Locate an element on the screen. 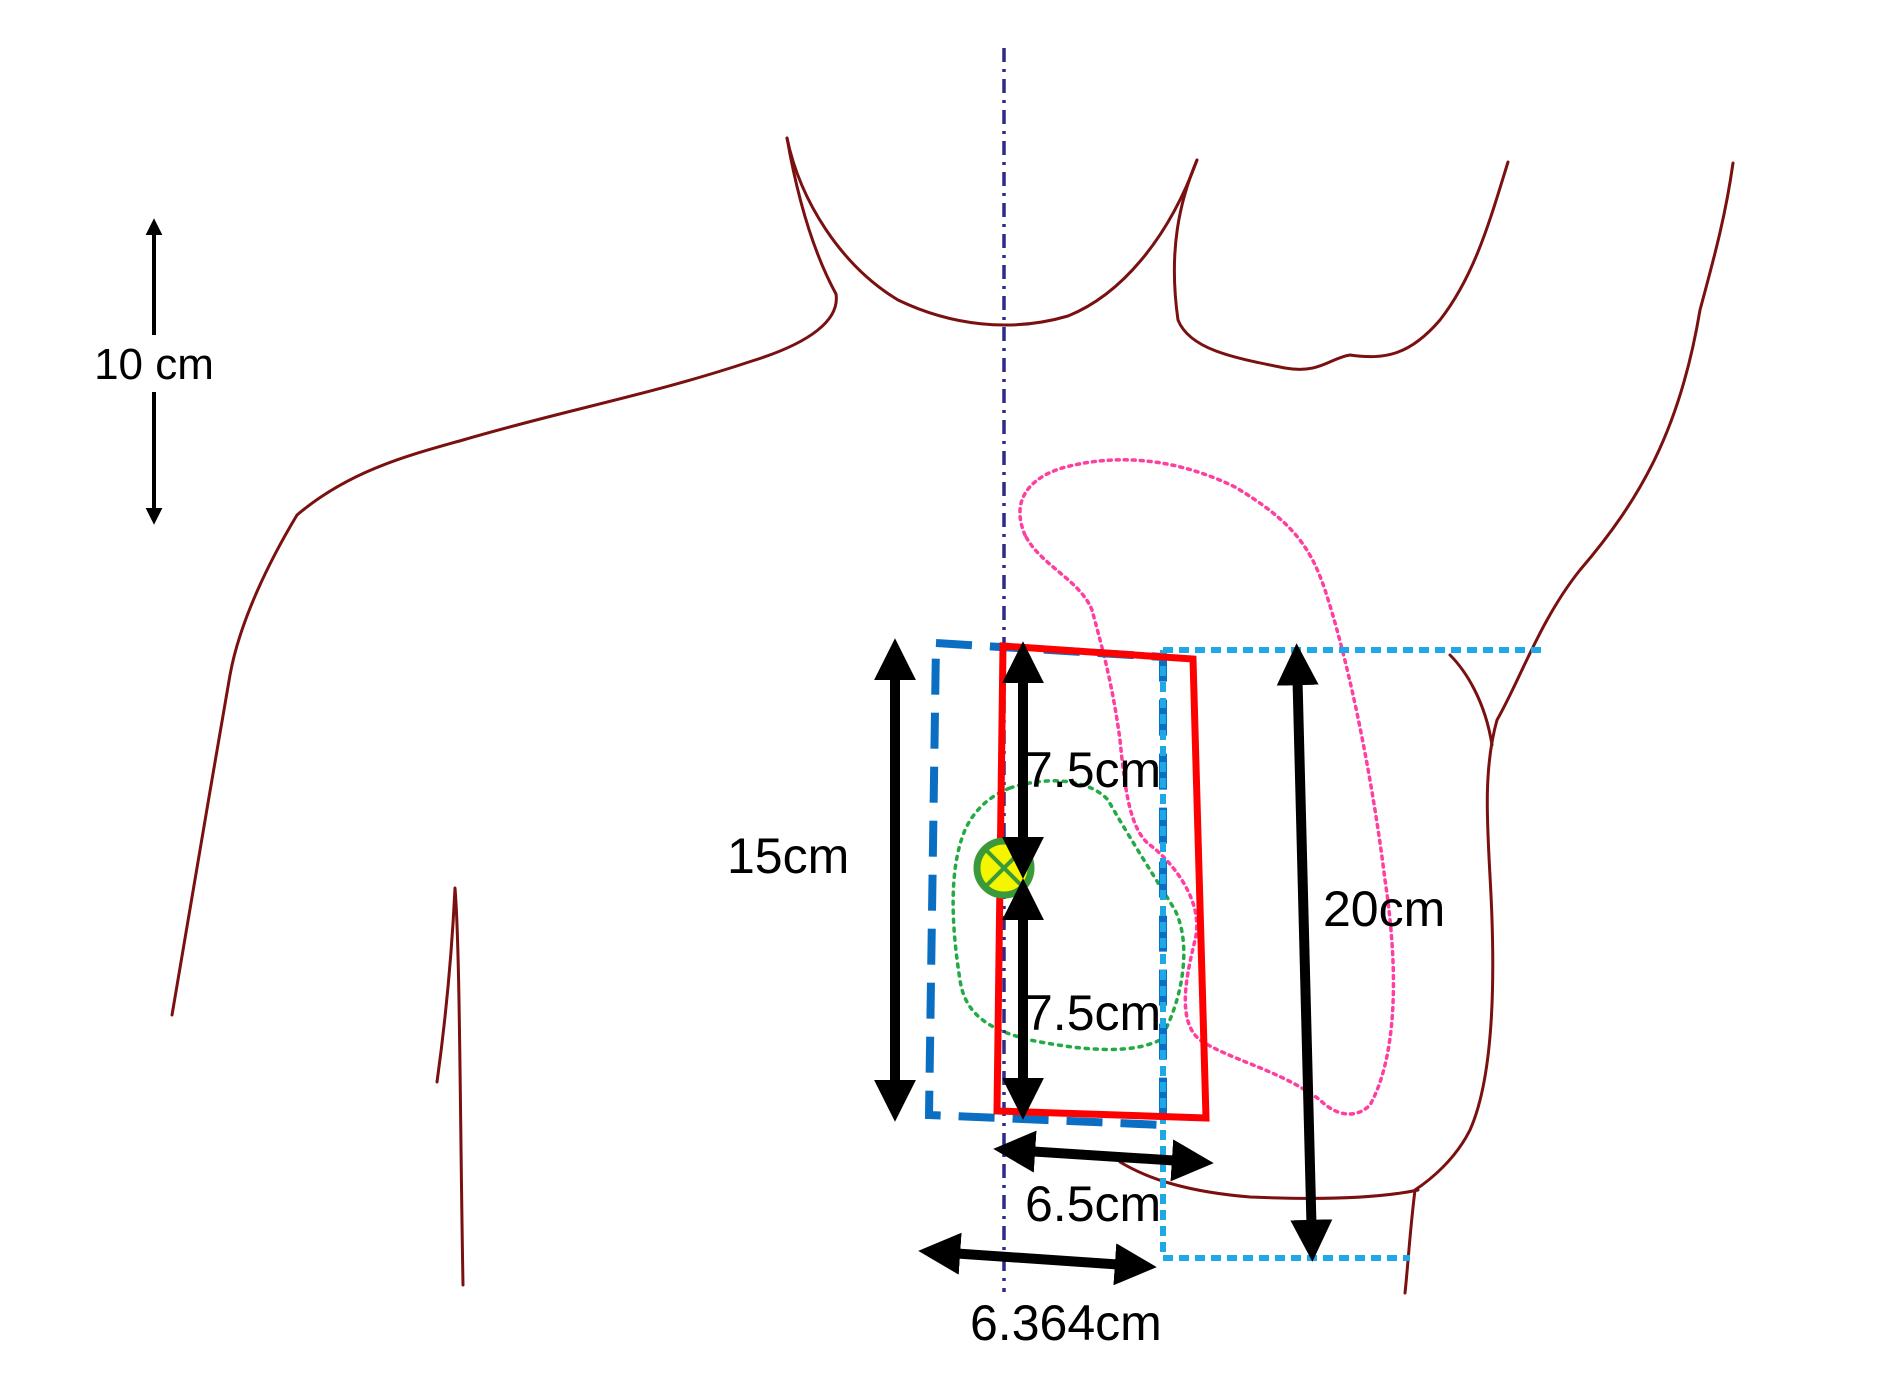  pink-contour is located at coordinates (1207, 787).